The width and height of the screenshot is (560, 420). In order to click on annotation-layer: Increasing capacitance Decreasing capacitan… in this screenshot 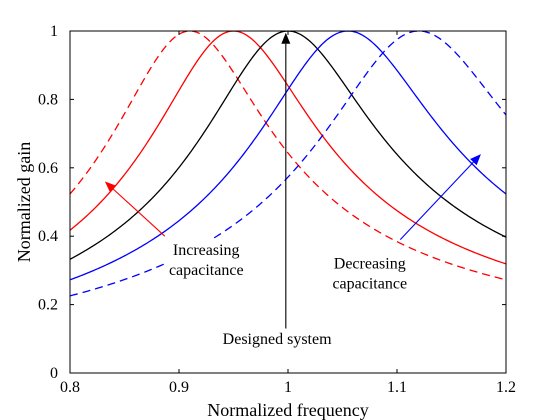, I will do `click(288, 295)`.